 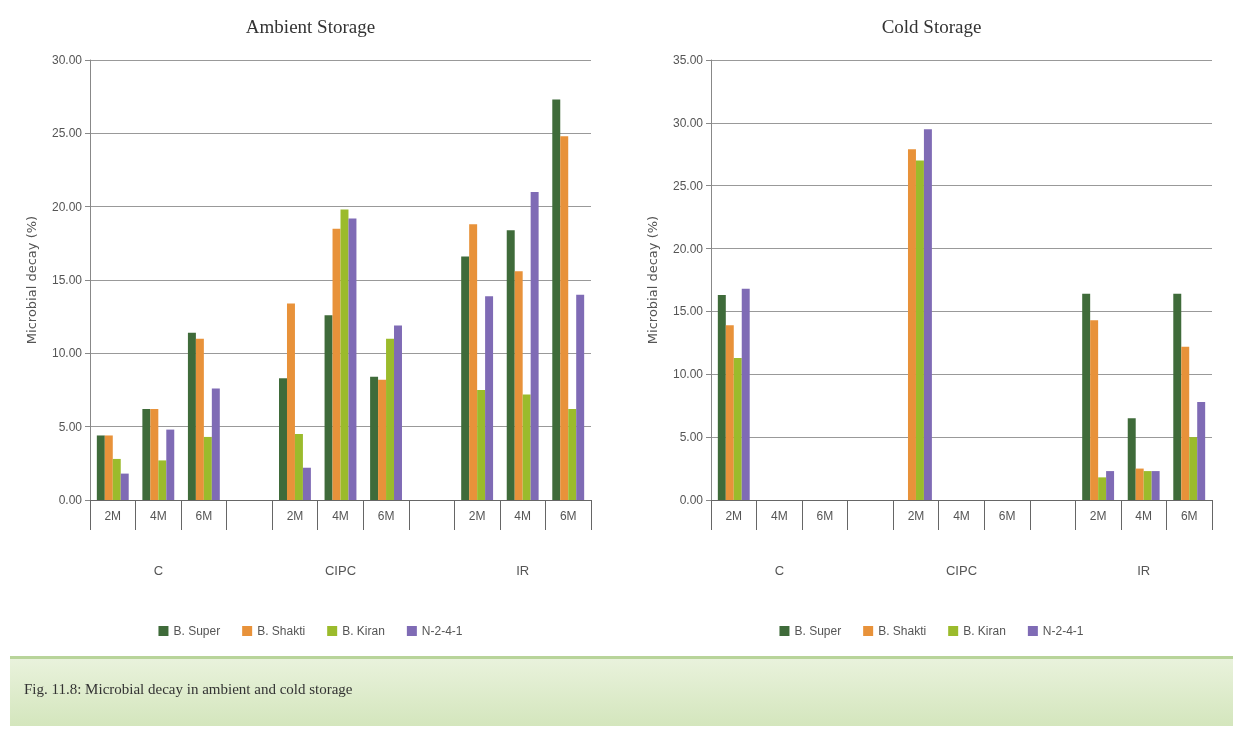 I want to click on chart-title: Ambient Storage, so click(x=310, y=26).